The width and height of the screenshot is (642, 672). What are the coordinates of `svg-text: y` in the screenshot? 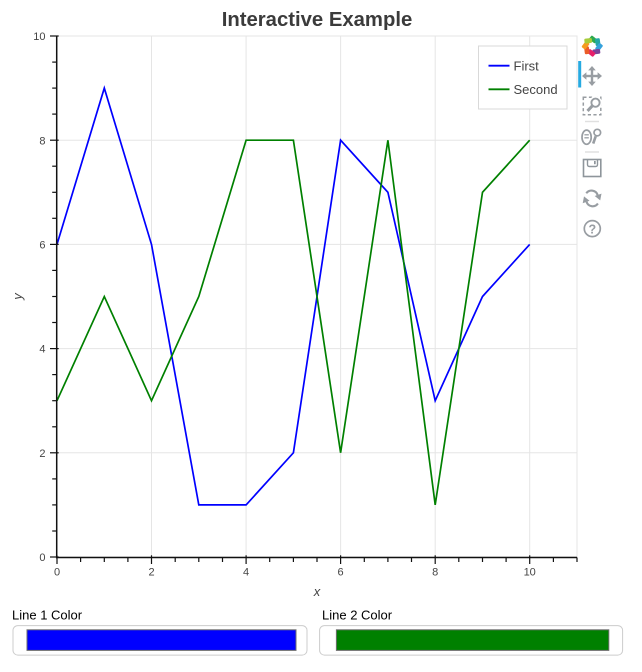 It's located at (17, 296).